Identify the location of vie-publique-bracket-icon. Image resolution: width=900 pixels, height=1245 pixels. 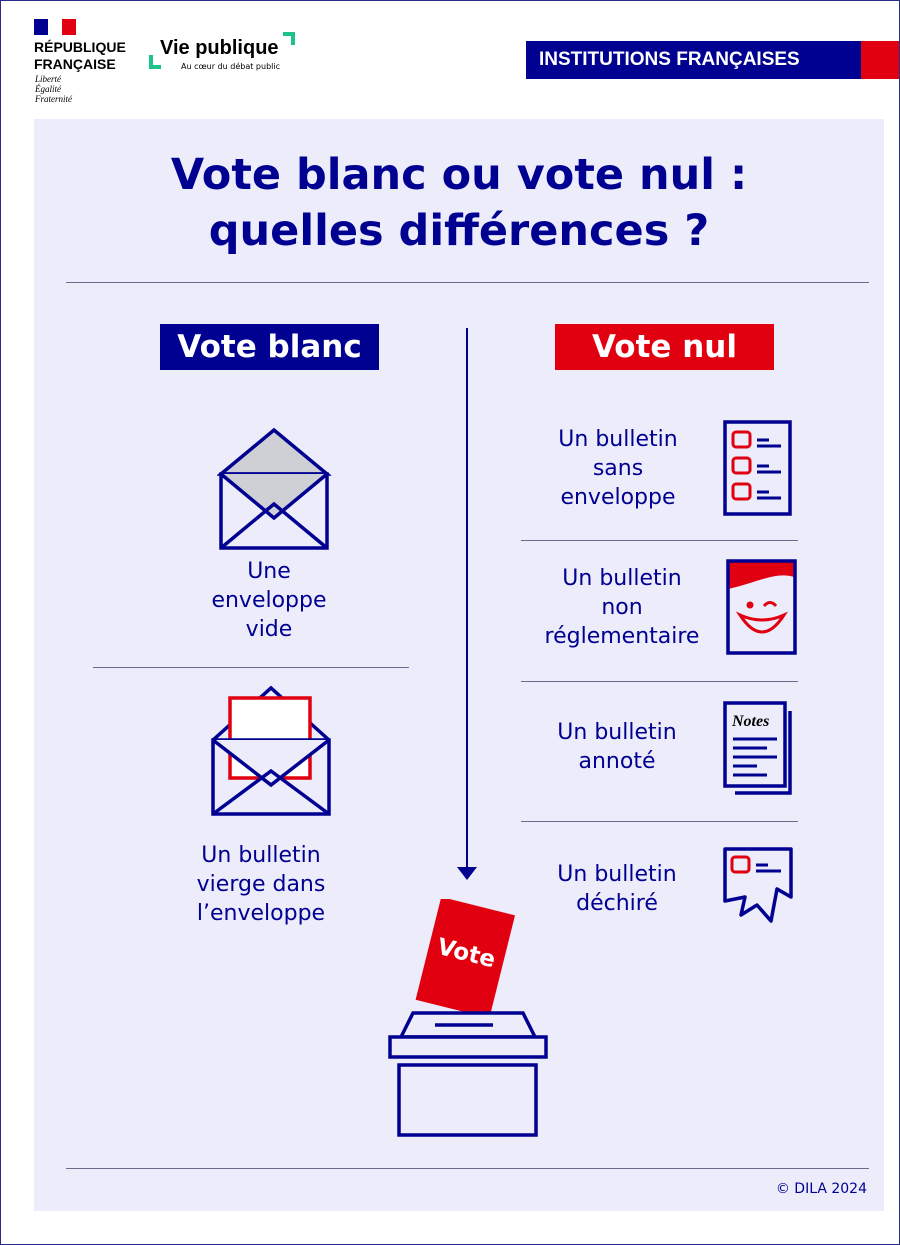
(222, 50).